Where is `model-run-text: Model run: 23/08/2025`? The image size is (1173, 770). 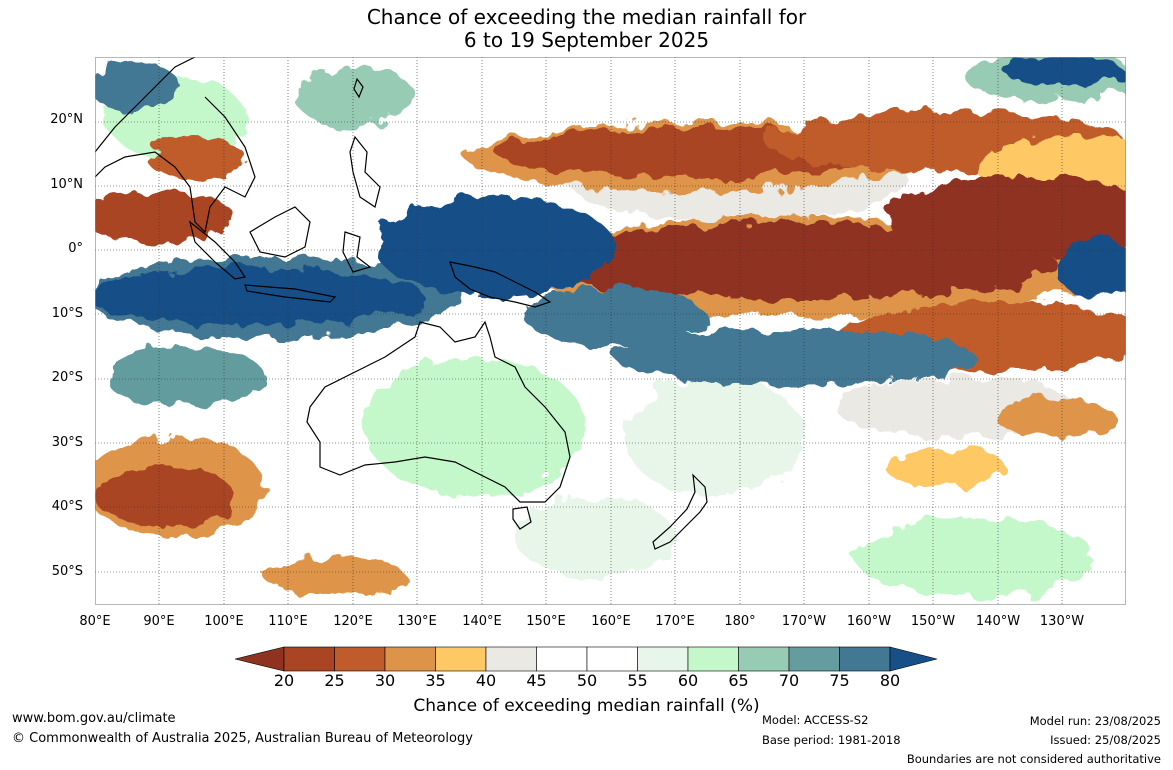 model-run-text: Model run: 23/08/2025 is located at coordinates (1095, 721).